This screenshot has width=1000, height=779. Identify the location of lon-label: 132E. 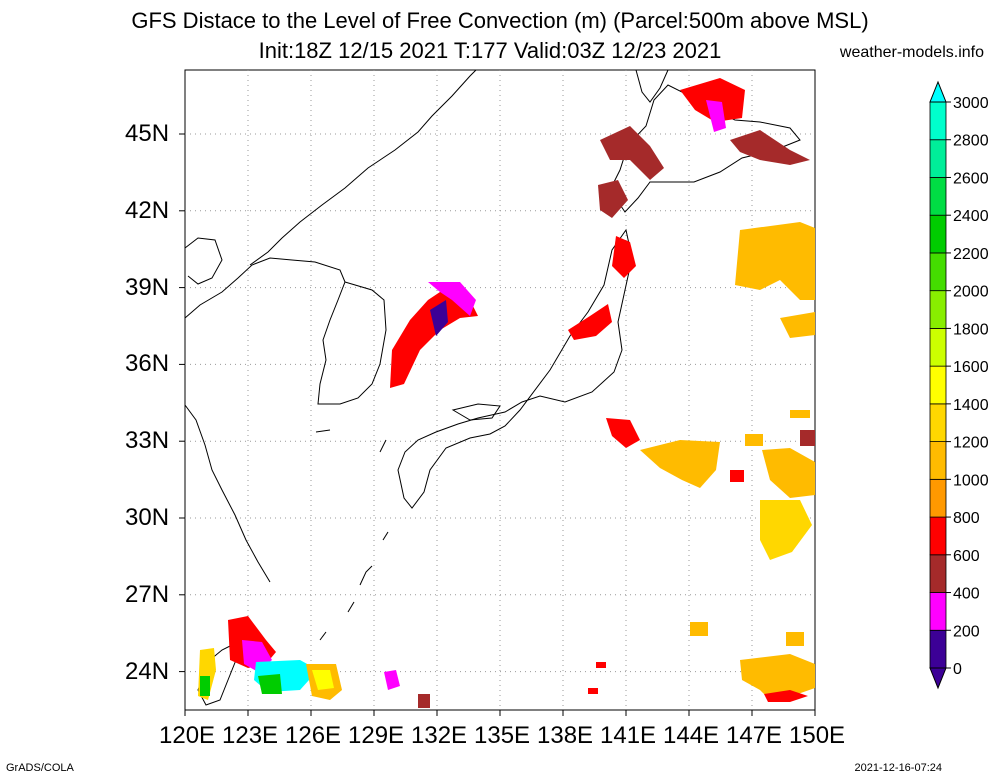
(439, 735).